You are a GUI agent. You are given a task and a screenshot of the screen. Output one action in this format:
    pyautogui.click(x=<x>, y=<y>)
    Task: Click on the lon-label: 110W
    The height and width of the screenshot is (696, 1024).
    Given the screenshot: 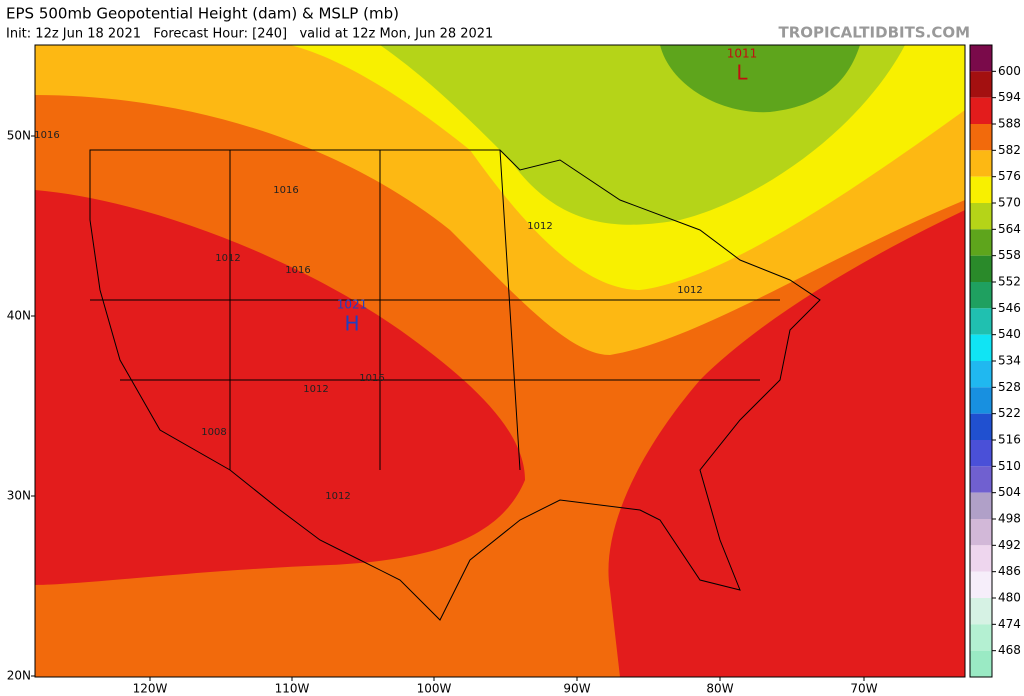 What is the action you would take?
    pyautogui.click(x=292, y=689)
    